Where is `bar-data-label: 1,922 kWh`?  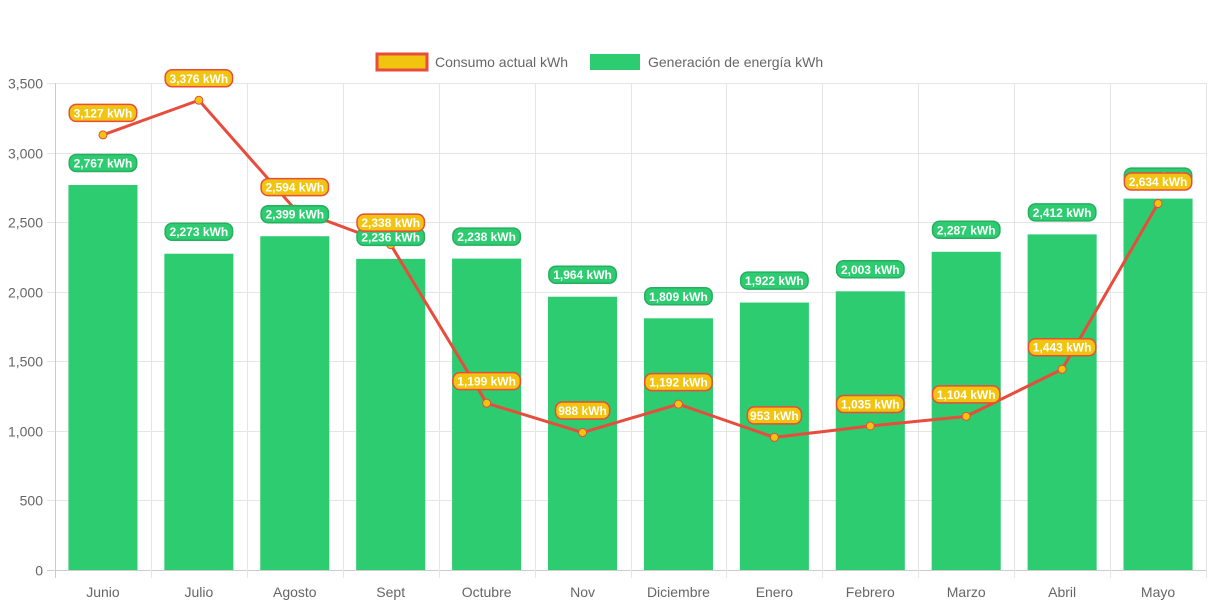
bar-data-label: 1,922 kWh is located at coordinates (774, 281).